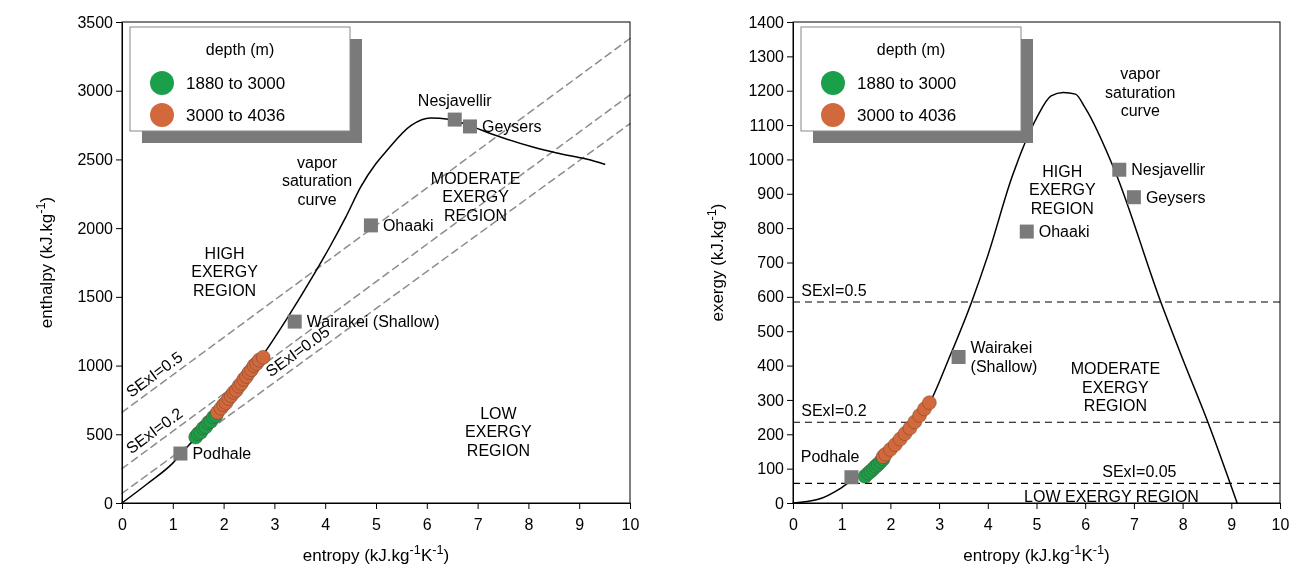  What do you see at coordinates (771, 400) in the screenshot?
I see `y-tick-label: 300` at bounding box center [771, 400].